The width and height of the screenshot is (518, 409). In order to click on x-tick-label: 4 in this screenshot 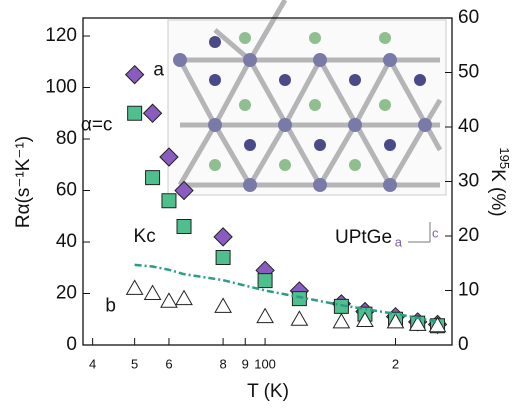, I will do `click(92, 363)`.